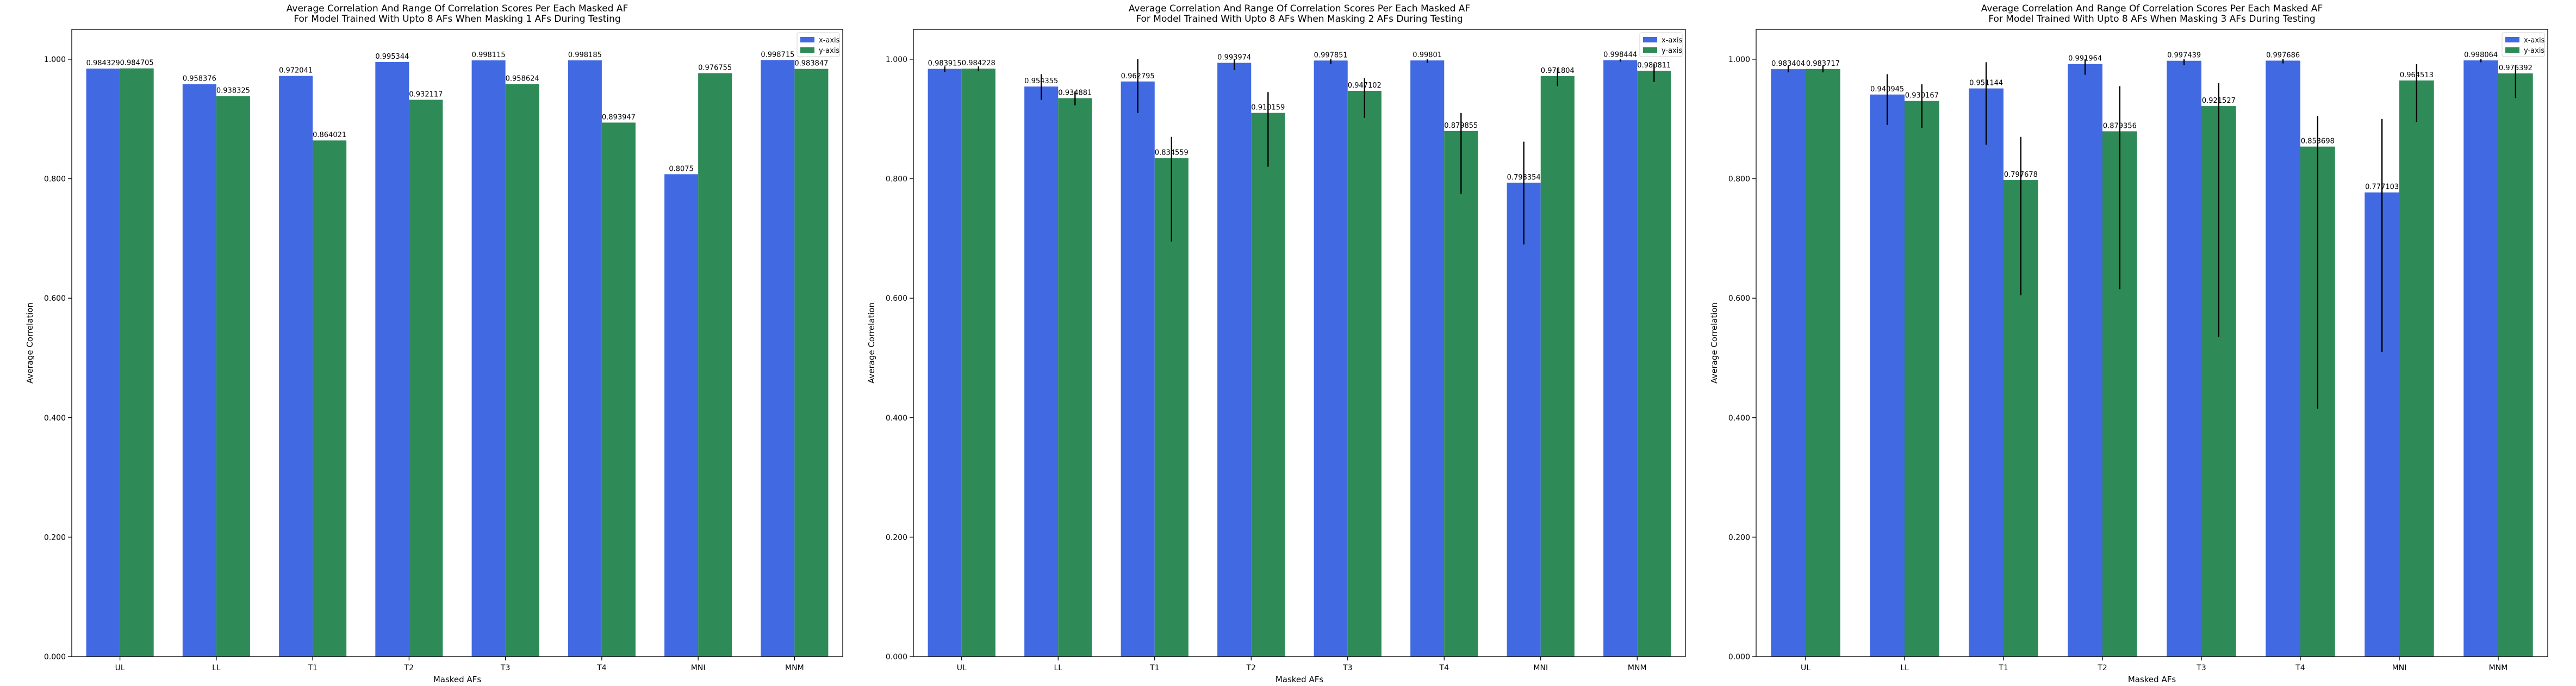  Describe the element at coordinates (1524, 178) in the screenshot. I see `data-label: 0.793354` at that location.